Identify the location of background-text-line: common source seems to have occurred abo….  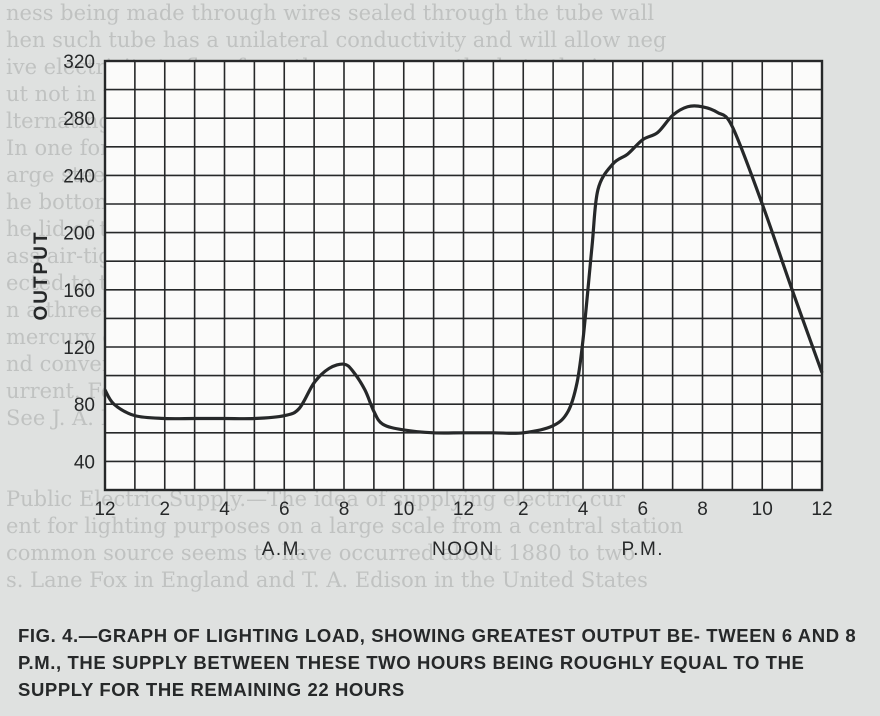
(321, 553).